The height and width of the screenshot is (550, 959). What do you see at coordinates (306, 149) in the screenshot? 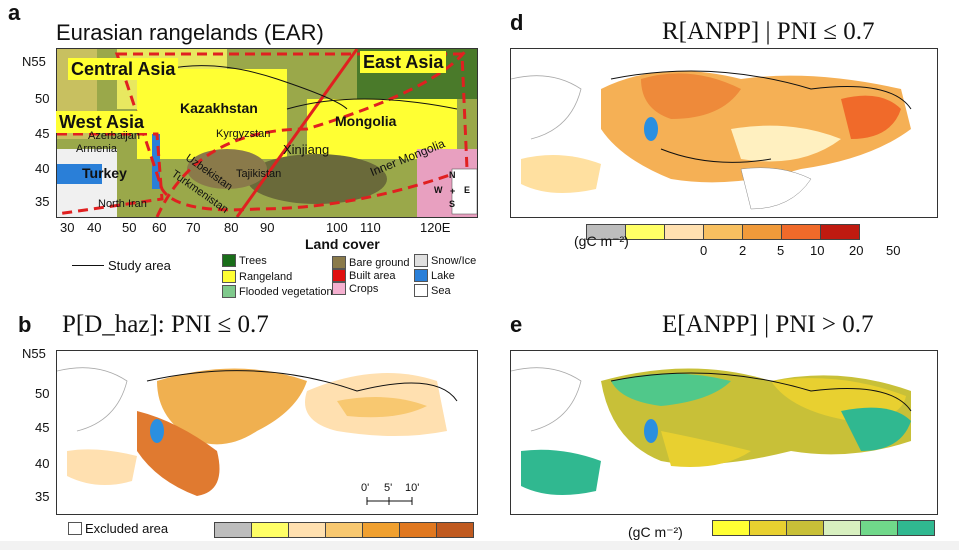
I see `label-xinjiang: Xinjiang` at bounding box center [306, 149].